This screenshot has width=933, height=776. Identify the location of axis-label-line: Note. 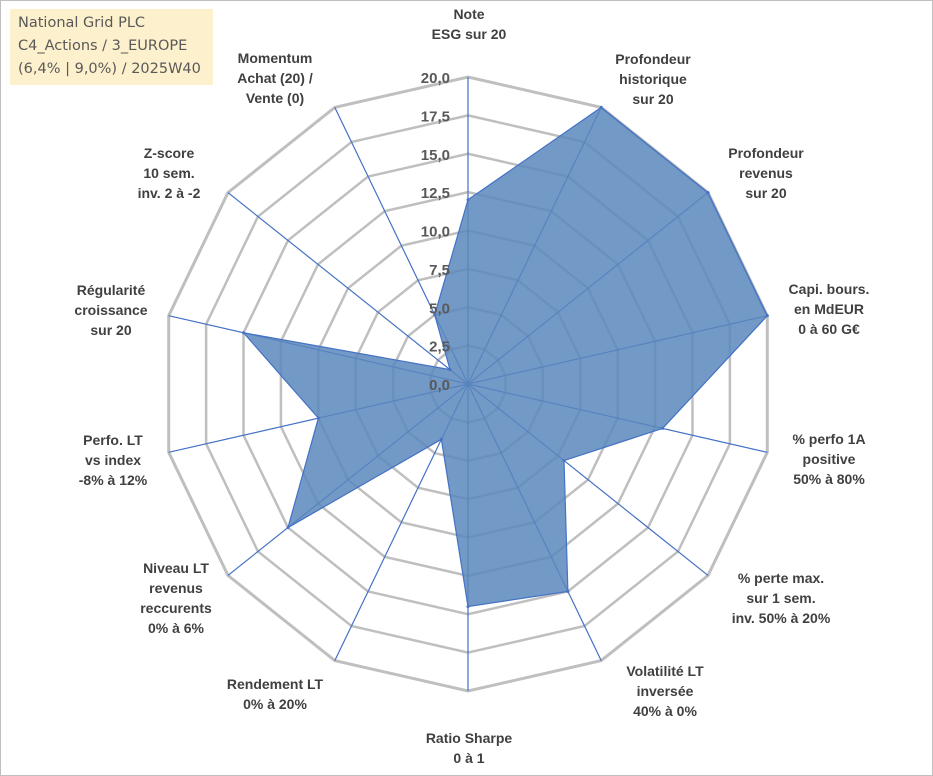
(468, 14).